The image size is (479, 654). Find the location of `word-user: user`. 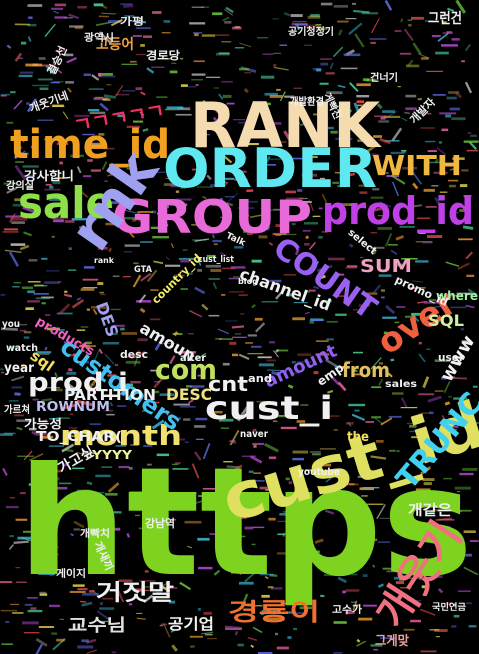

word-user: user is located at coordinates (451, 357).